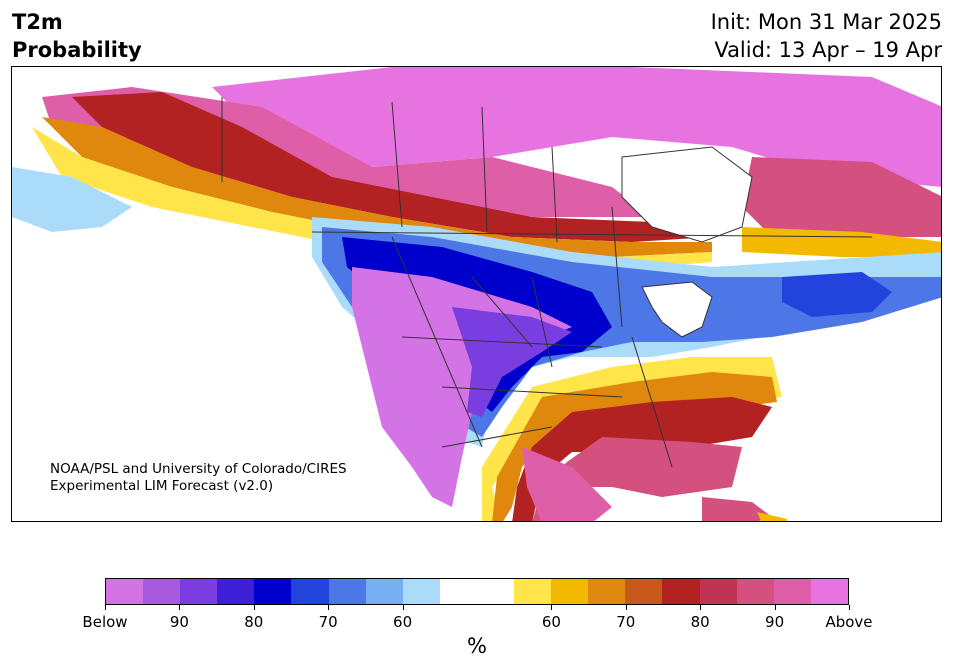  I want to click on region-alaska-below, so click(72, 199).